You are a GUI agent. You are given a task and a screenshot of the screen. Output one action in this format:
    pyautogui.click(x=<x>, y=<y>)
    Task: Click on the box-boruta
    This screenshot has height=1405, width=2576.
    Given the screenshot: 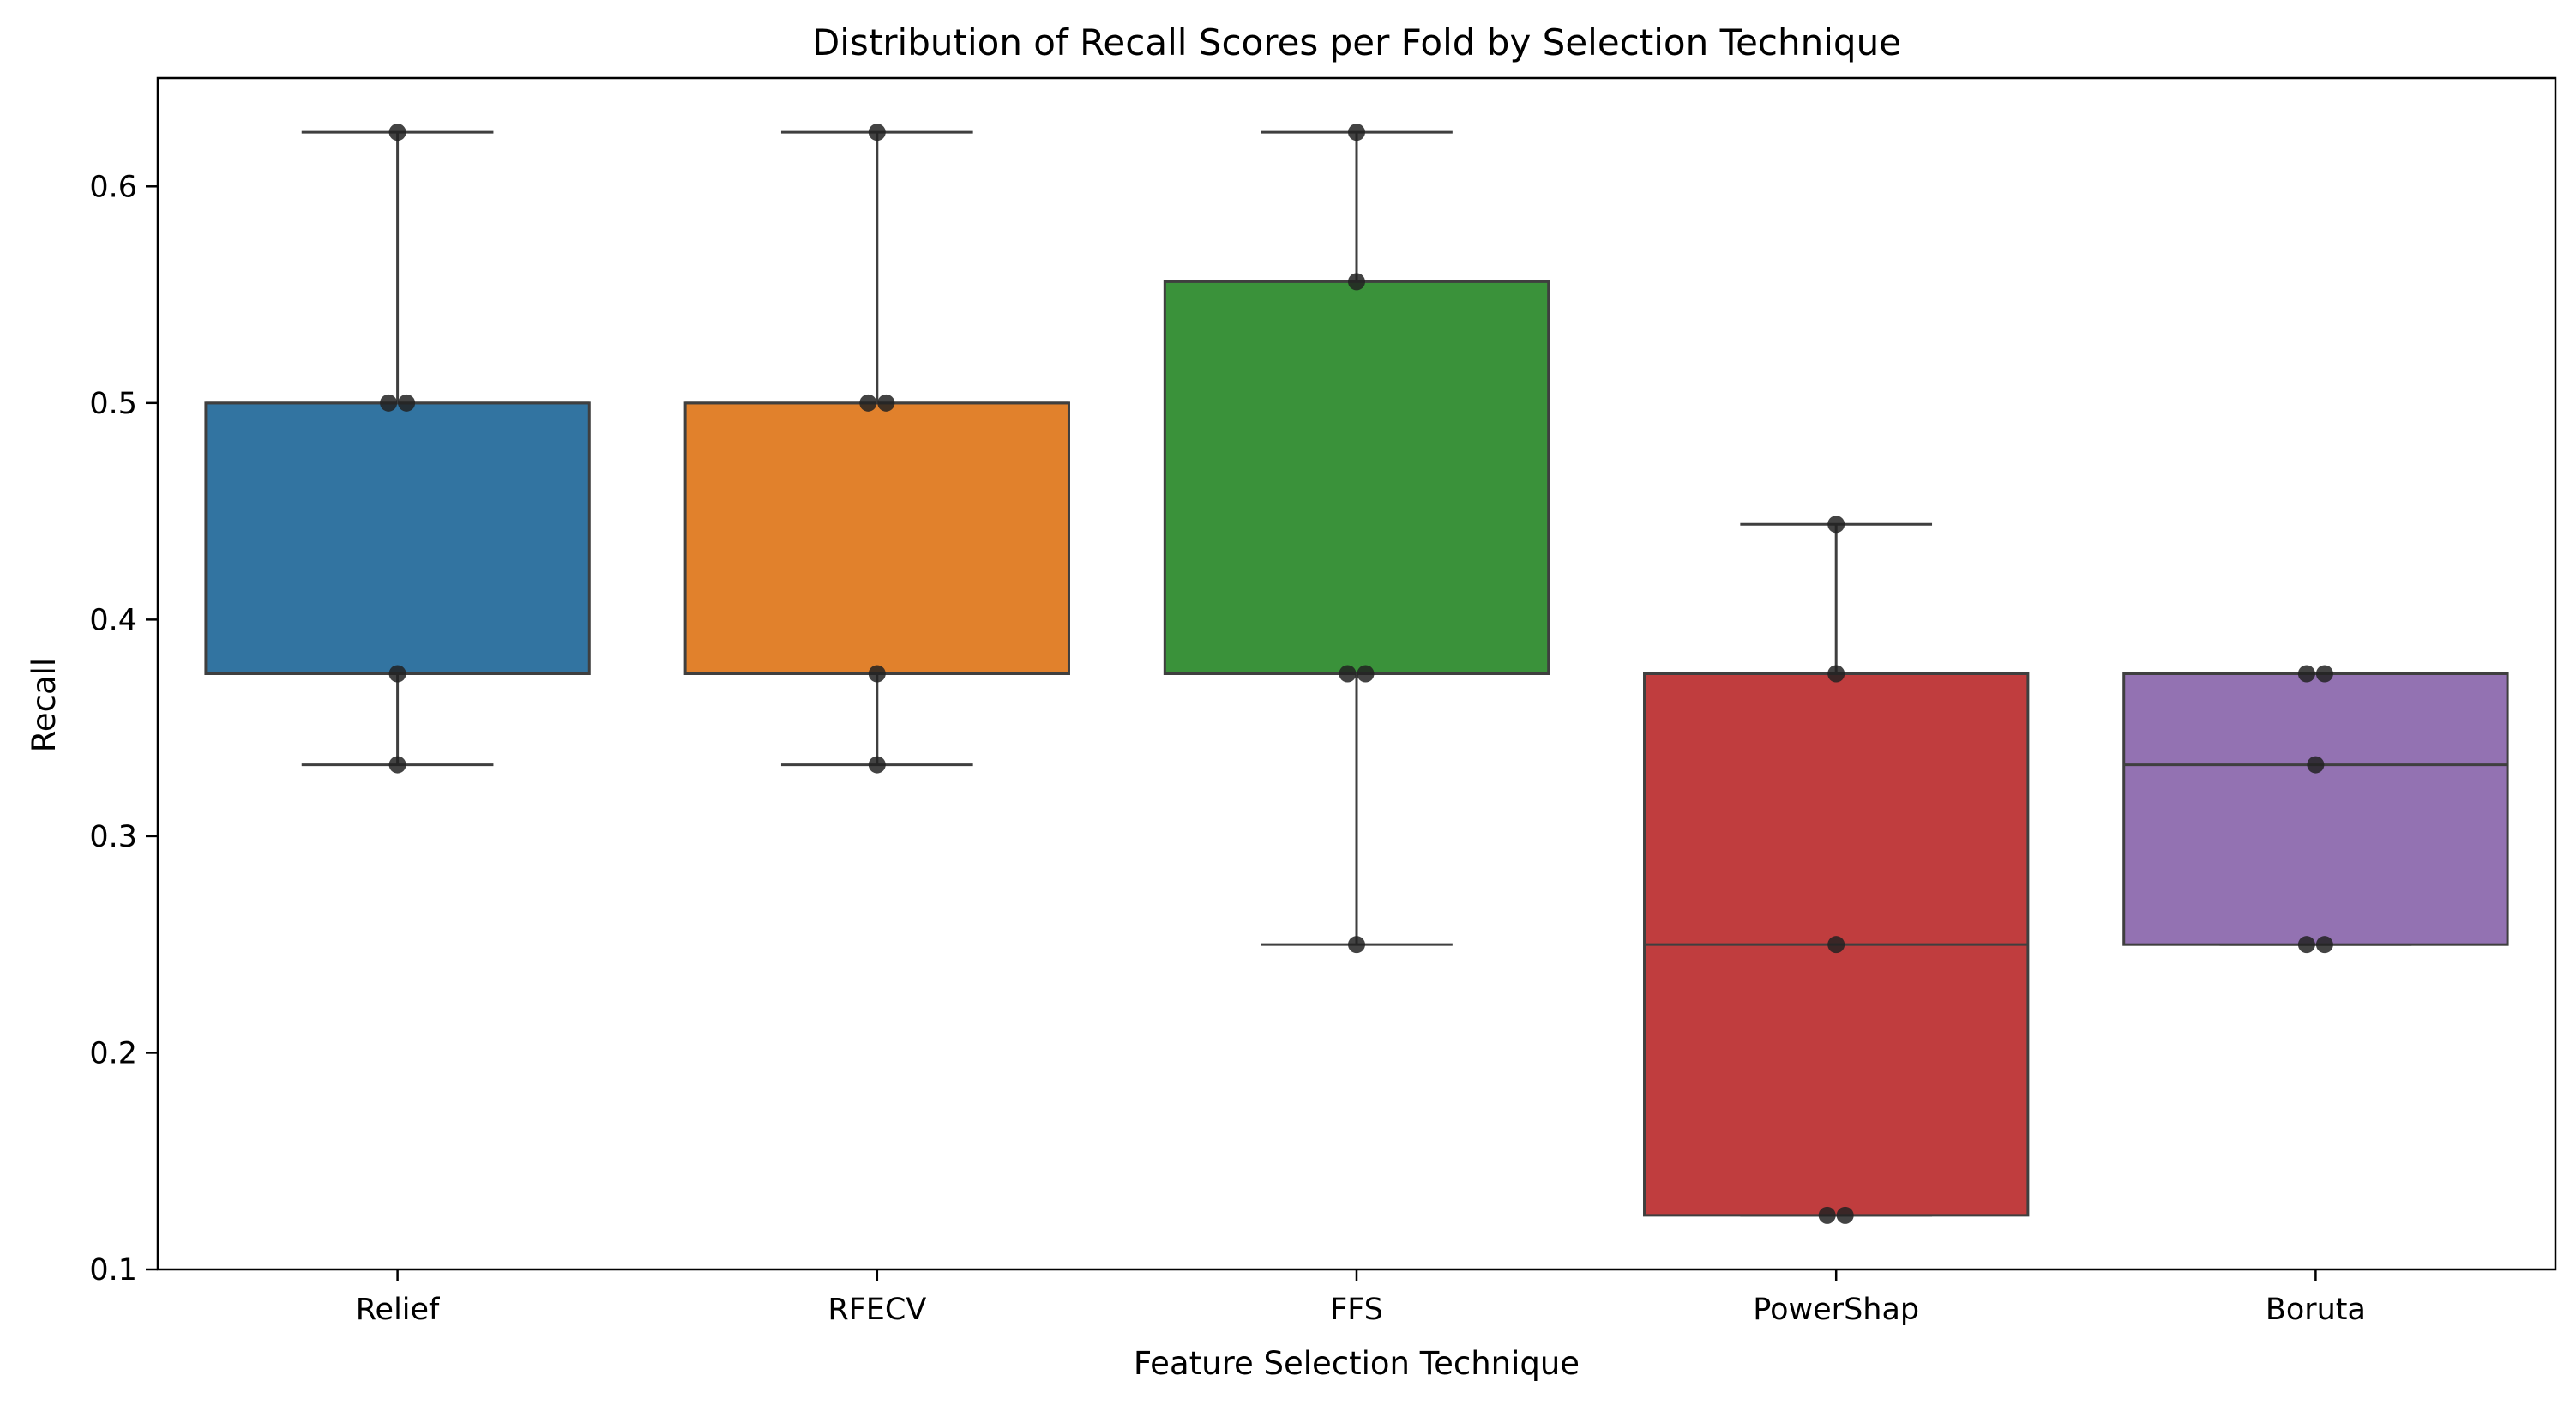 What is the action you would take?
    pyautogui.click(x=2315, y=809)
    